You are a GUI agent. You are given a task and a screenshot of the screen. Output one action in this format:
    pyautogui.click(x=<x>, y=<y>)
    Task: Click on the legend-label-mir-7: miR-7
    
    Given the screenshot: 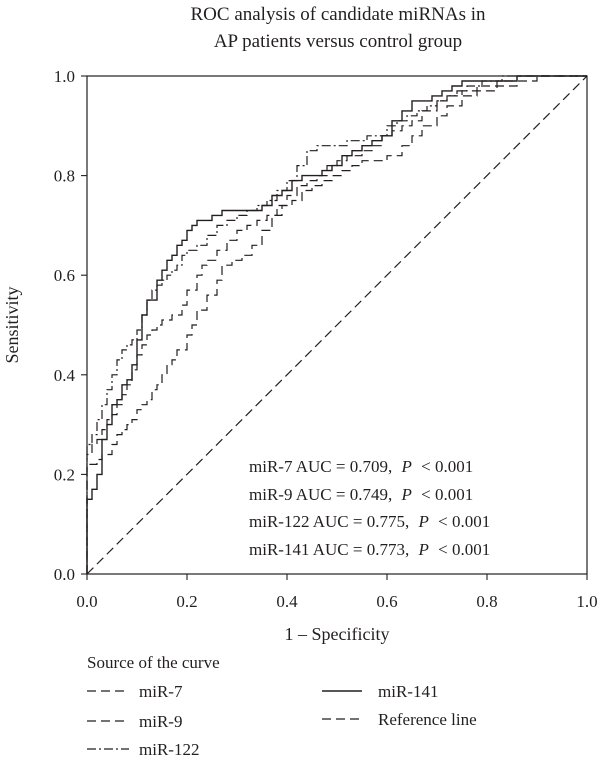 What is the action you would take?
    pyautogui.click(x=161, y=691)
    